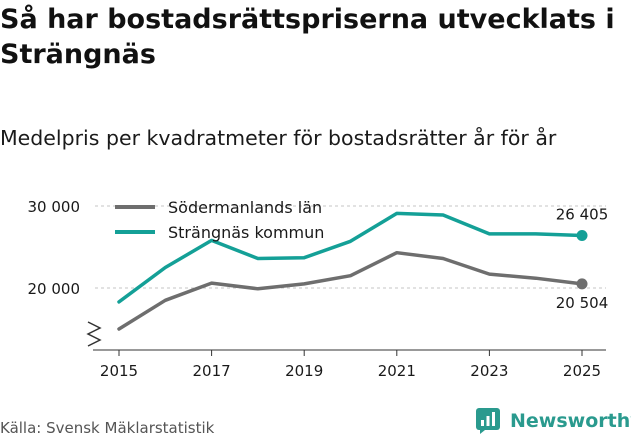 The width and height of the screenshot is (631, 439). I want to click on source-note: Källa: Svensk Mäklarstatistik, so click(107, 428).